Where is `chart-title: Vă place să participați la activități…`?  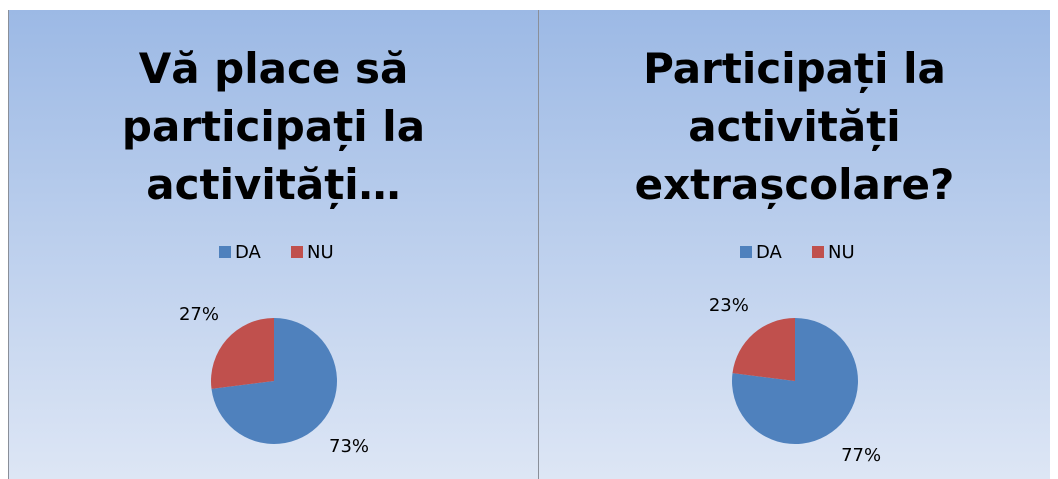
chart-title: Vă place să participați la activități… is located at coordinates (273, 126).